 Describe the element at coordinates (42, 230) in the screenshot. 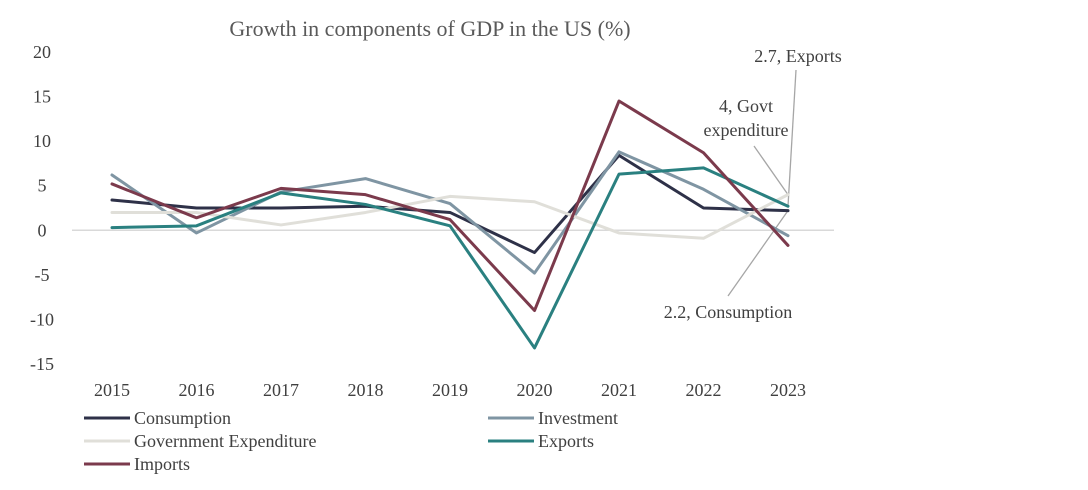

I see `y-tick-label: 0` at that location.